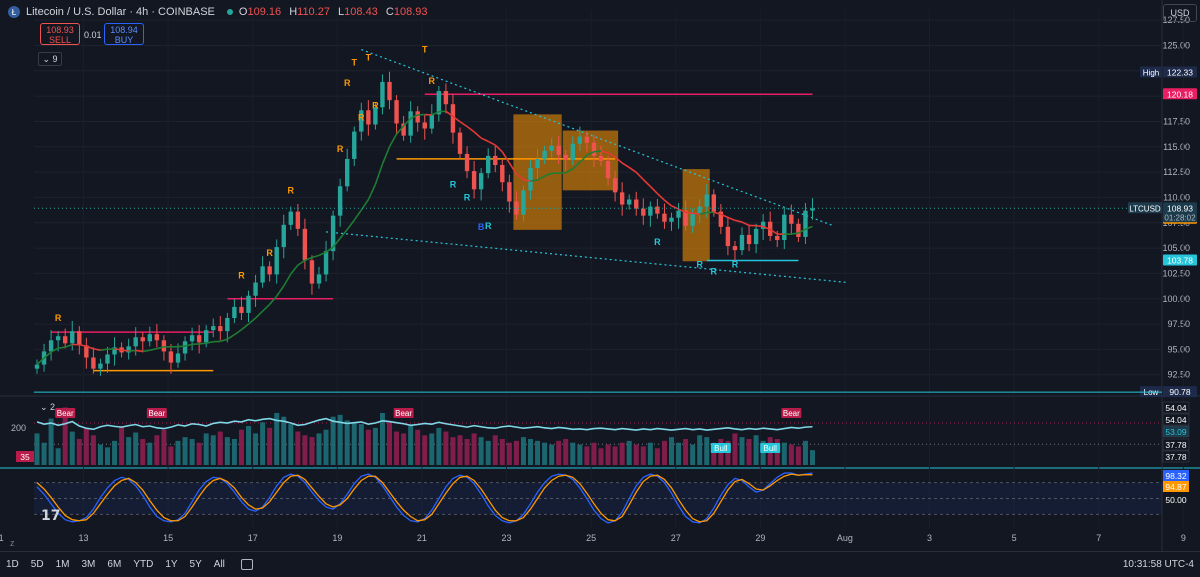  What do you see at coordinates (171, 564) in the screenshot?
I see `timeframe-1y: 1Y` at bounding box center [171, 564].